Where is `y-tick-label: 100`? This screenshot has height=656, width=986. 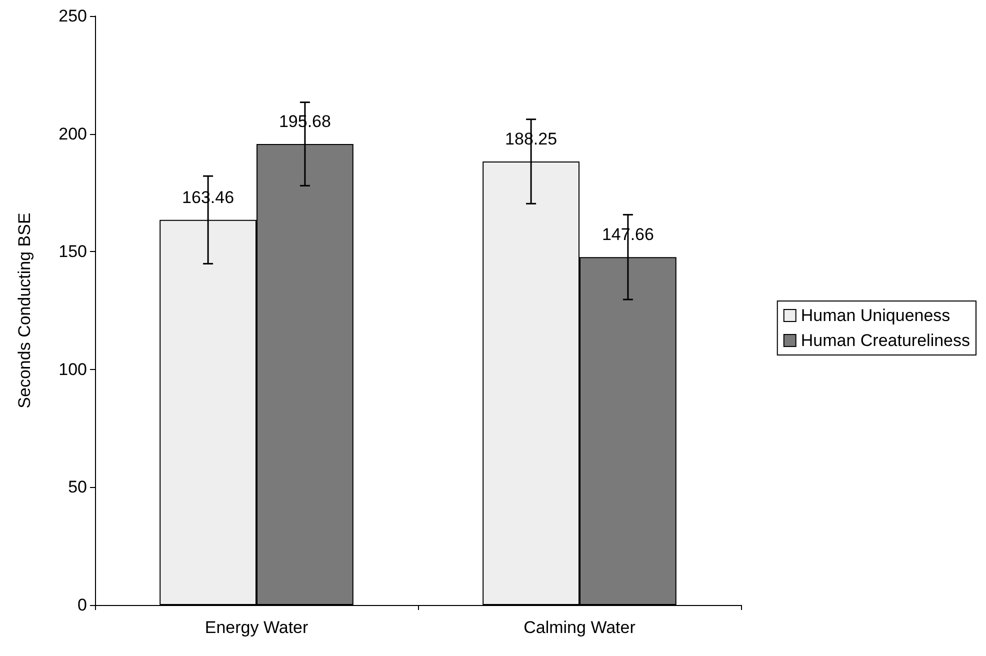
y-tick-label: 100 is located at coordinates (72, 369).